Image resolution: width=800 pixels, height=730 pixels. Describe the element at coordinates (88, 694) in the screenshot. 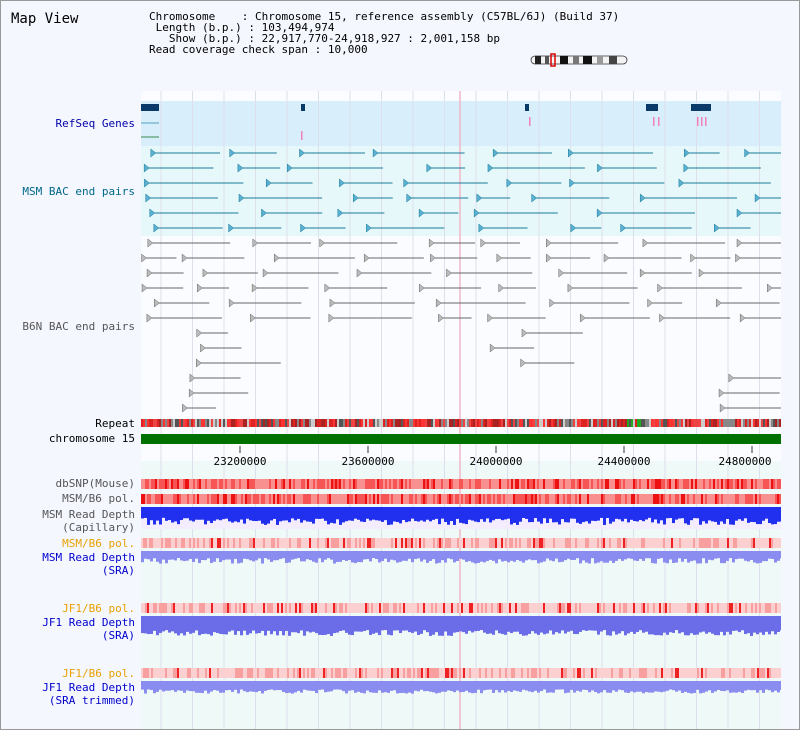

I see `track-label-jf1-depth-trim: JF1 Read Depth (SRA trimmed)` at that location.